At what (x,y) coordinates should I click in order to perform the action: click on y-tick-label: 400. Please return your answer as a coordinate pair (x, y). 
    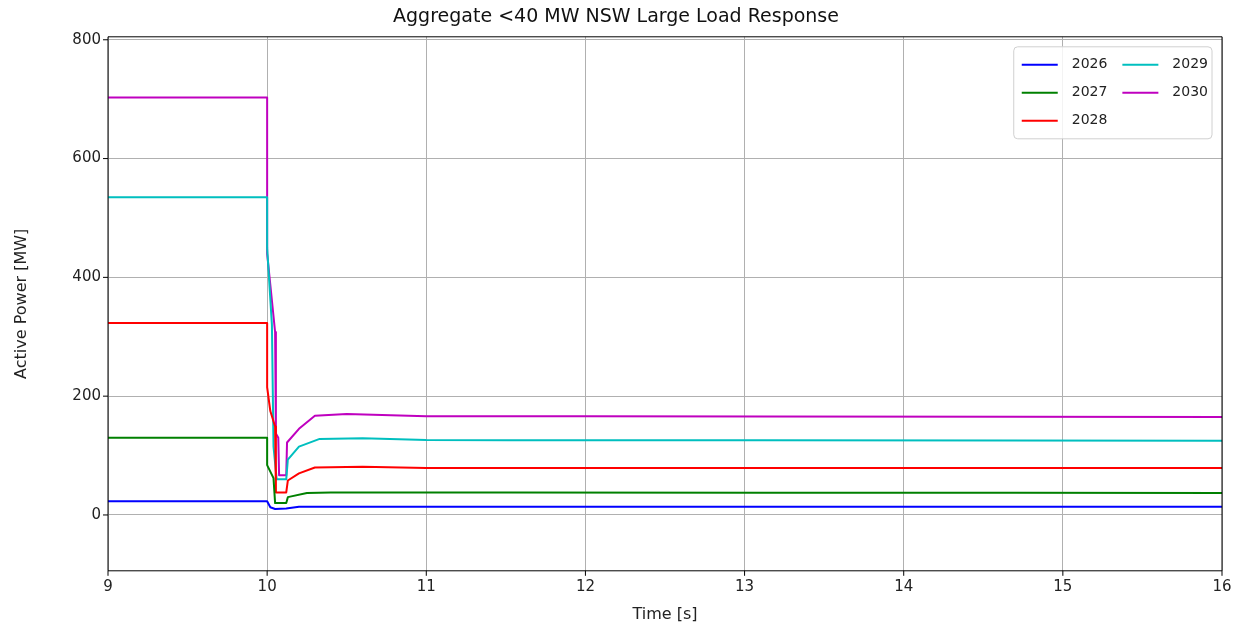
    Looking at the image, I should click on (86, 276).